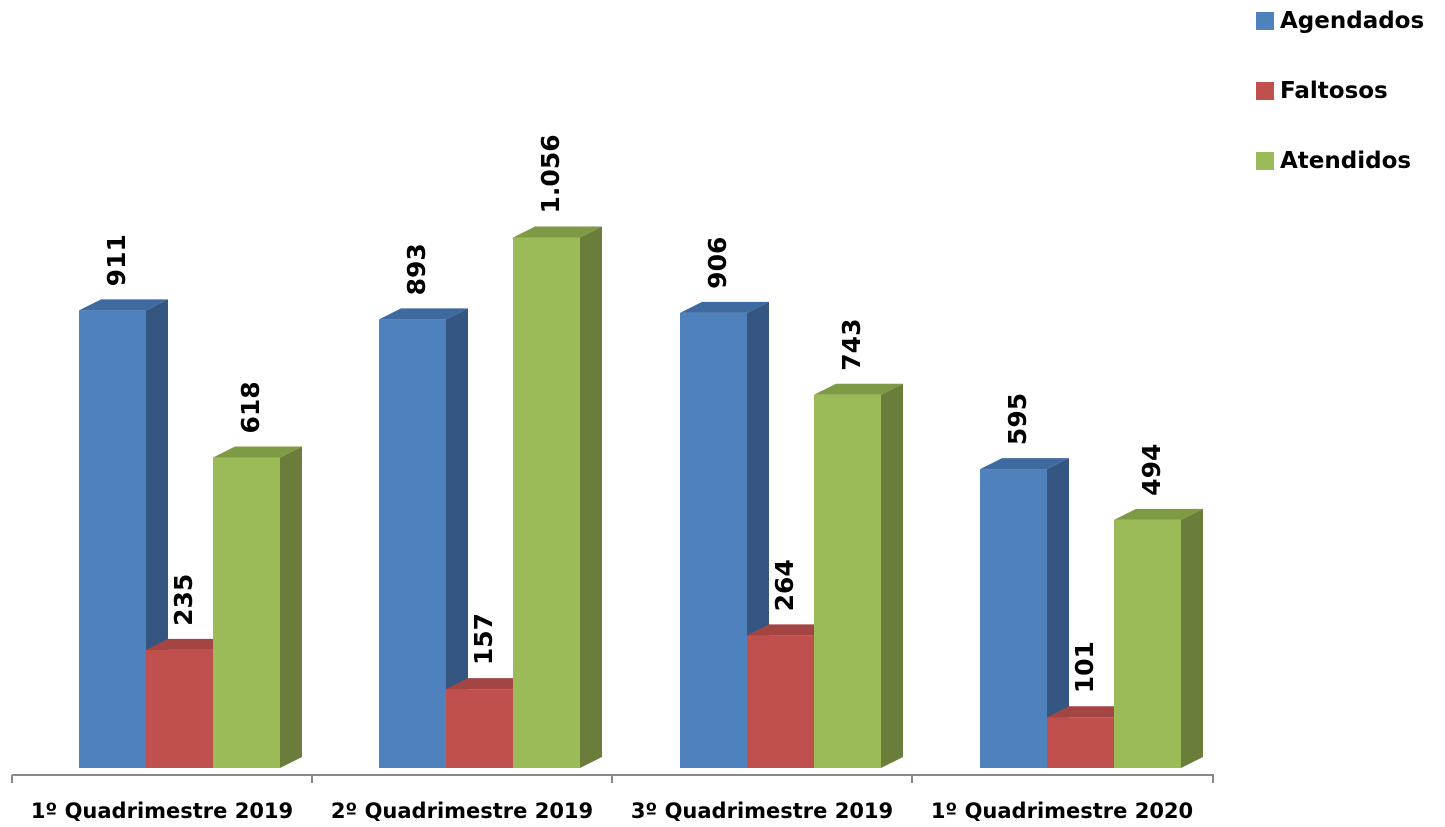  Describe the element at coordinates (116, 260) in the screenshot. I see `agendados-value-label-1: 911` at that location.